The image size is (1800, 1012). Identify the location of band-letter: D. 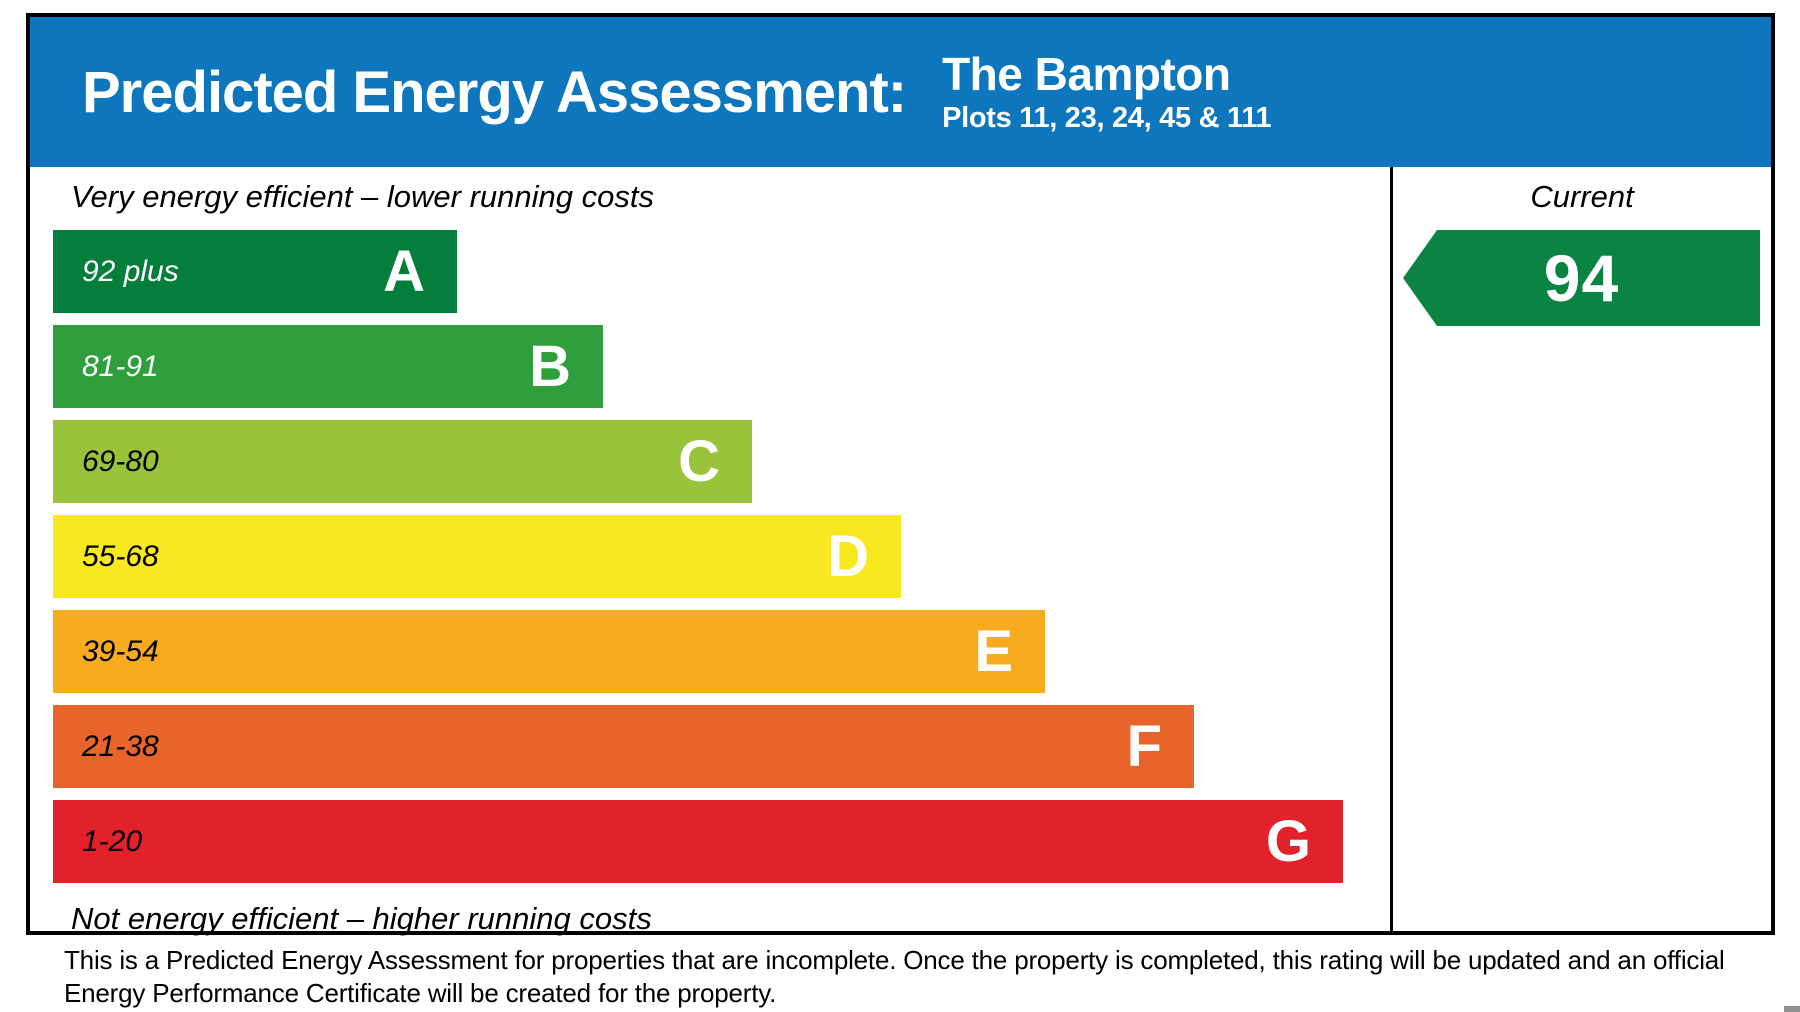
(848, 556).